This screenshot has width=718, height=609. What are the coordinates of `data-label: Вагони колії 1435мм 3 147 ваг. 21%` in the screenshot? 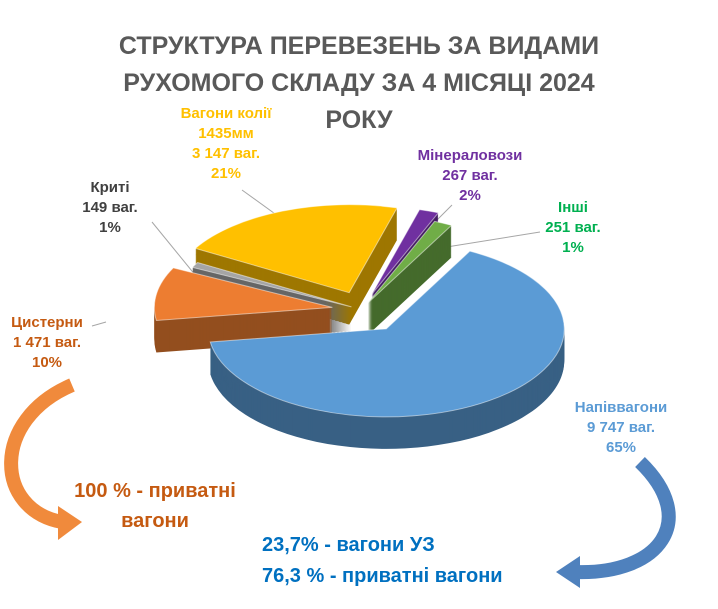 It's located at (226, 144).